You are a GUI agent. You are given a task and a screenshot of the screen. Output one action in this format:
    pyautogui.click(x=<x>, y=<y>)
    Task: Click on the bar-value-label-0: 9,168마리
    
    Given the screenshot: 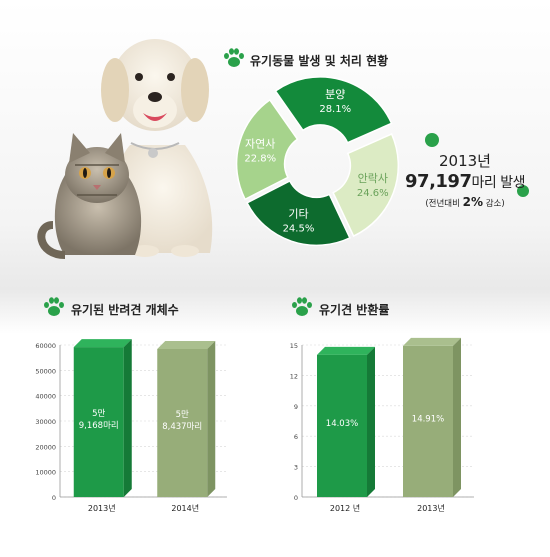 What is the action you would take?
    pyautogui.click(x=99, y=426)
    